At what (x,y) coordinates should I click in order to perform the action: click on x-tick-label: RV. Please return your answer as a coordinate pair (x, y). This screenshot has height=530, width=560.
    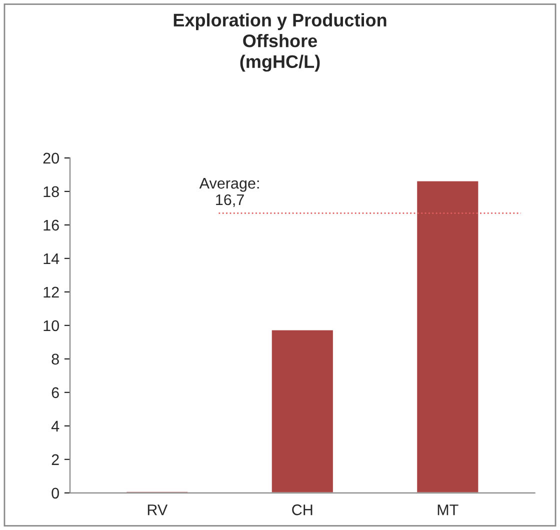
    Looking at the image, I should click on (158, 510).